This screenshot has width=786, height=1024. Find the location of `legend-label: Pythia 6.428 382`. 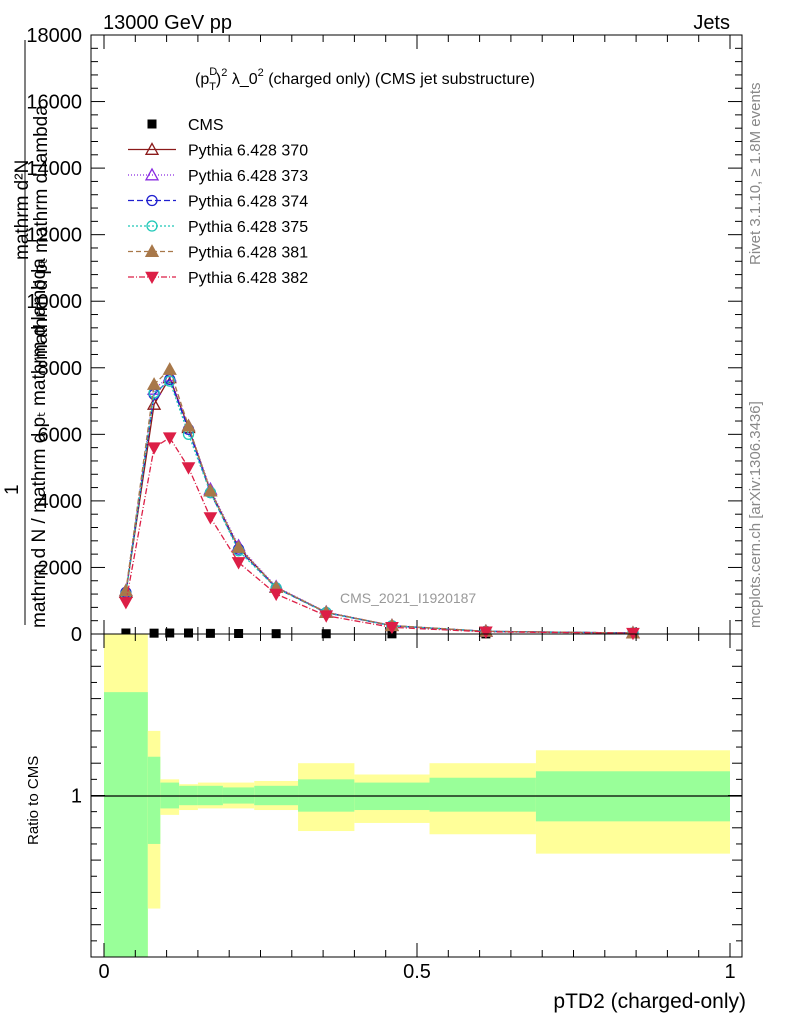

legend-label: Pythia 6.428 382 is located at coordinates (248, 278).